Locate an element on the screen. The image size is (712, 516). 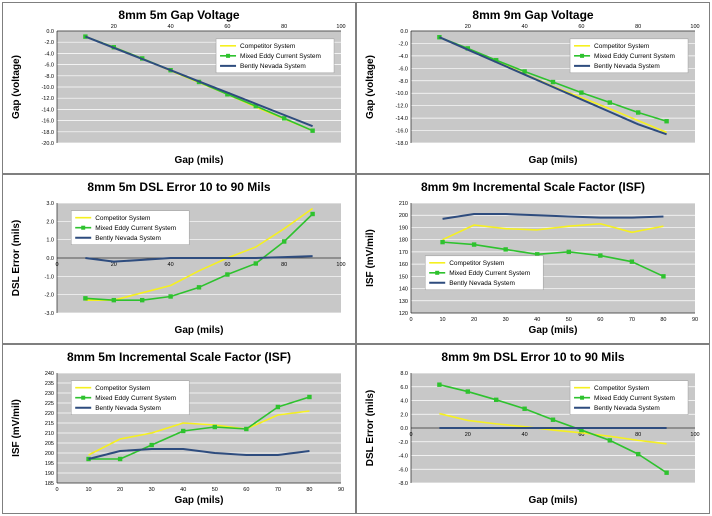
y-tick-label: 230 is located at coordinates (49, 394).